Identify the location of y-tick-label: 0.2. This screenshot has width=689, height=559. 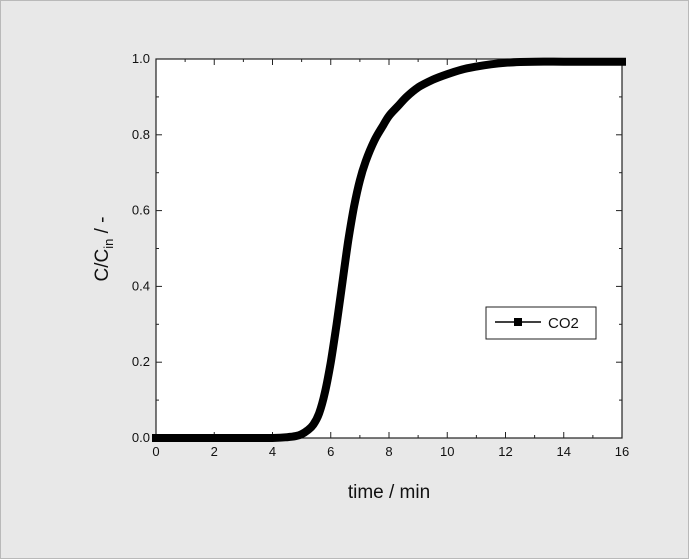
(141, 361).